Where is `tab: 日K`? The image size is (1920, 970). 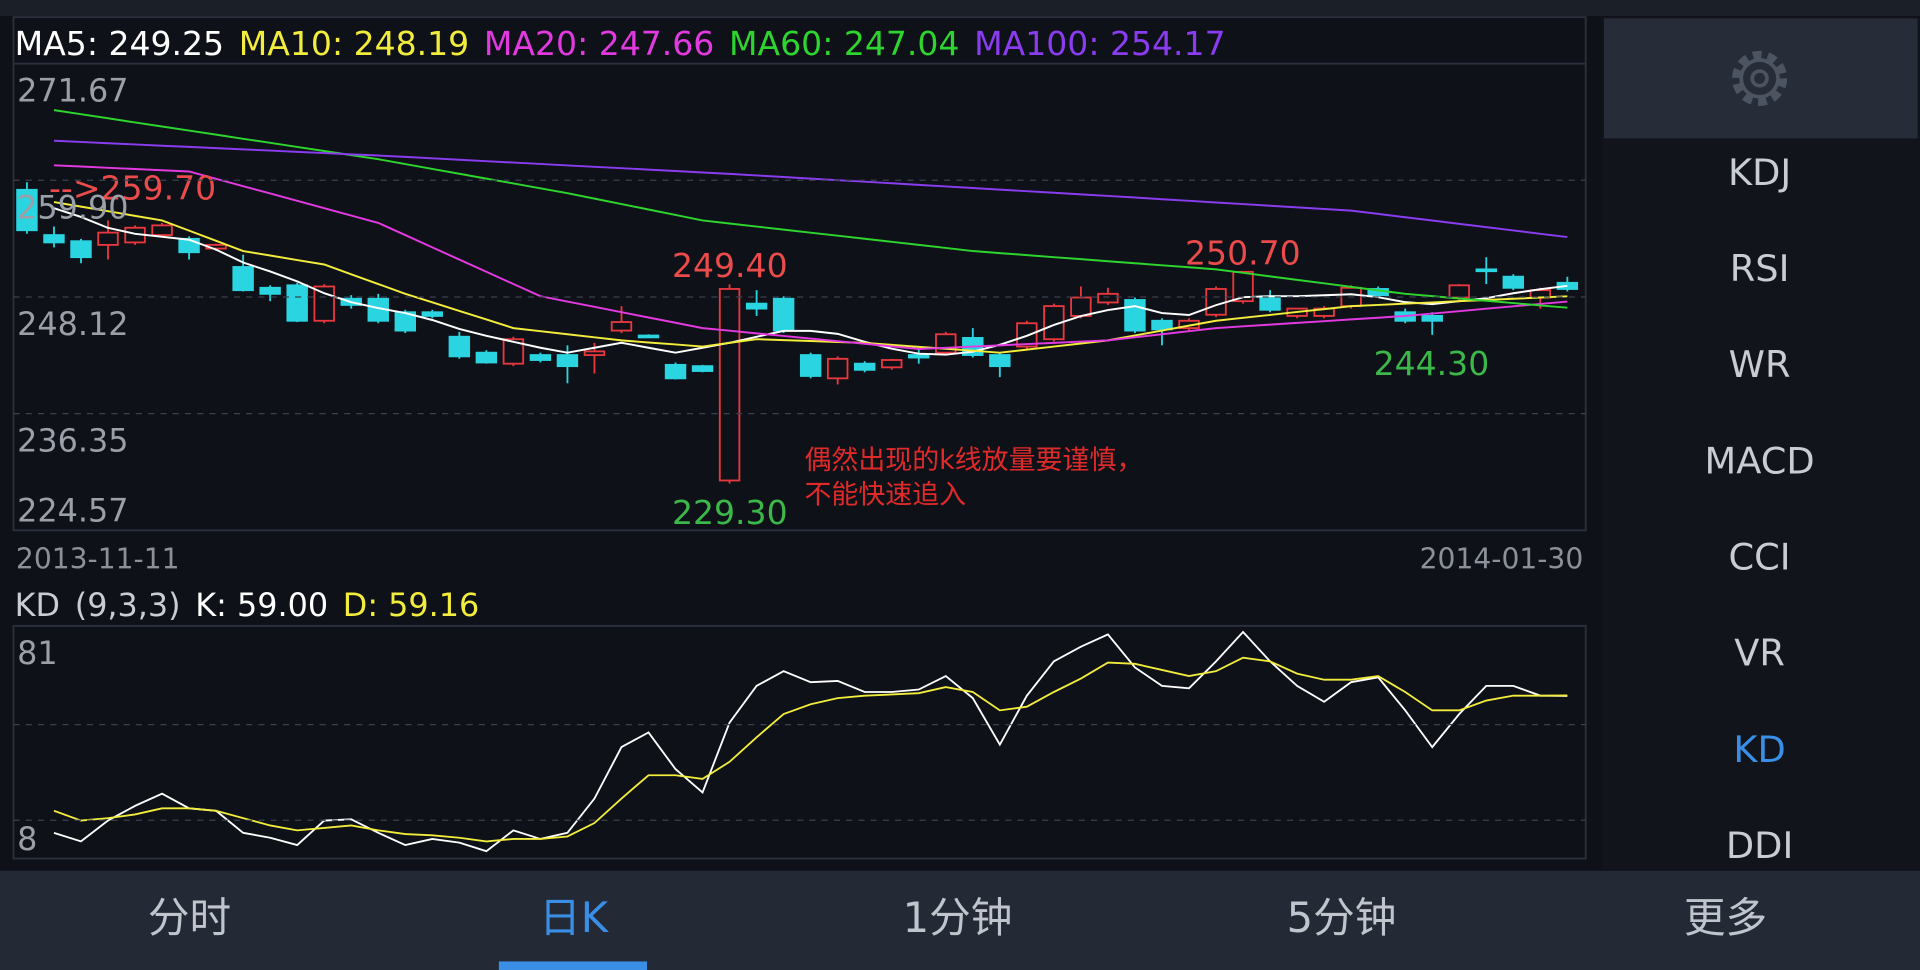 tab: 日K is located at coordinates (574, 917).